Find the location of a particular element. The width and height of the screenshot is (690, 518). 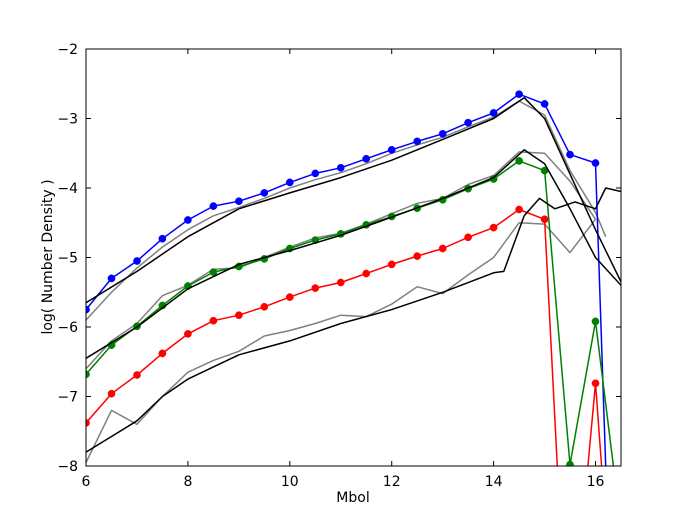

x-axis-label: Mbol is located at coordinates (352, 498).